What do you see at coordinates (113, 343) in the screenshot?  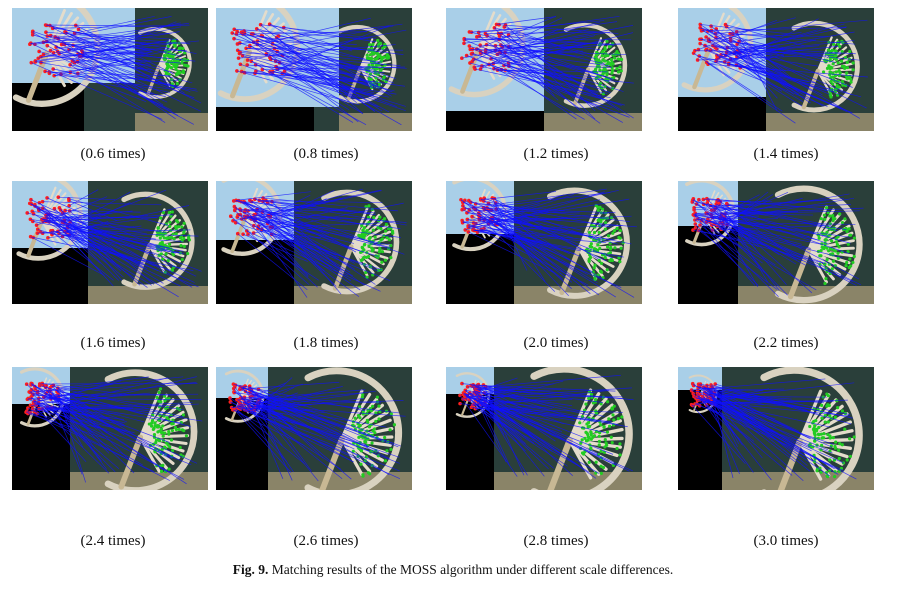 I see `scale-label: (1.6 times)` at bounding box center [113, 343].